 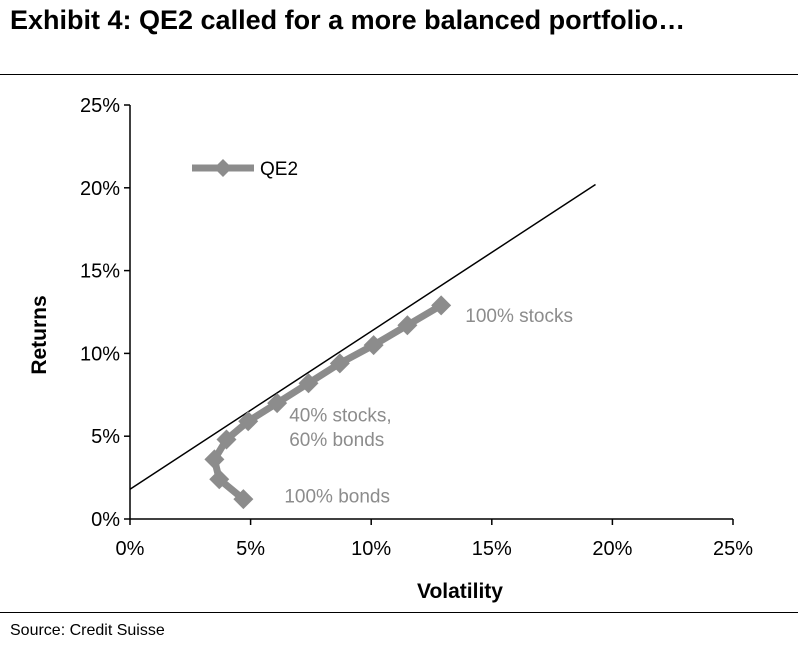 What do you see at coordinates (39, 334) in the screenshot?
I see `y-axis-label: Returns` at bounding box center [39, 334].